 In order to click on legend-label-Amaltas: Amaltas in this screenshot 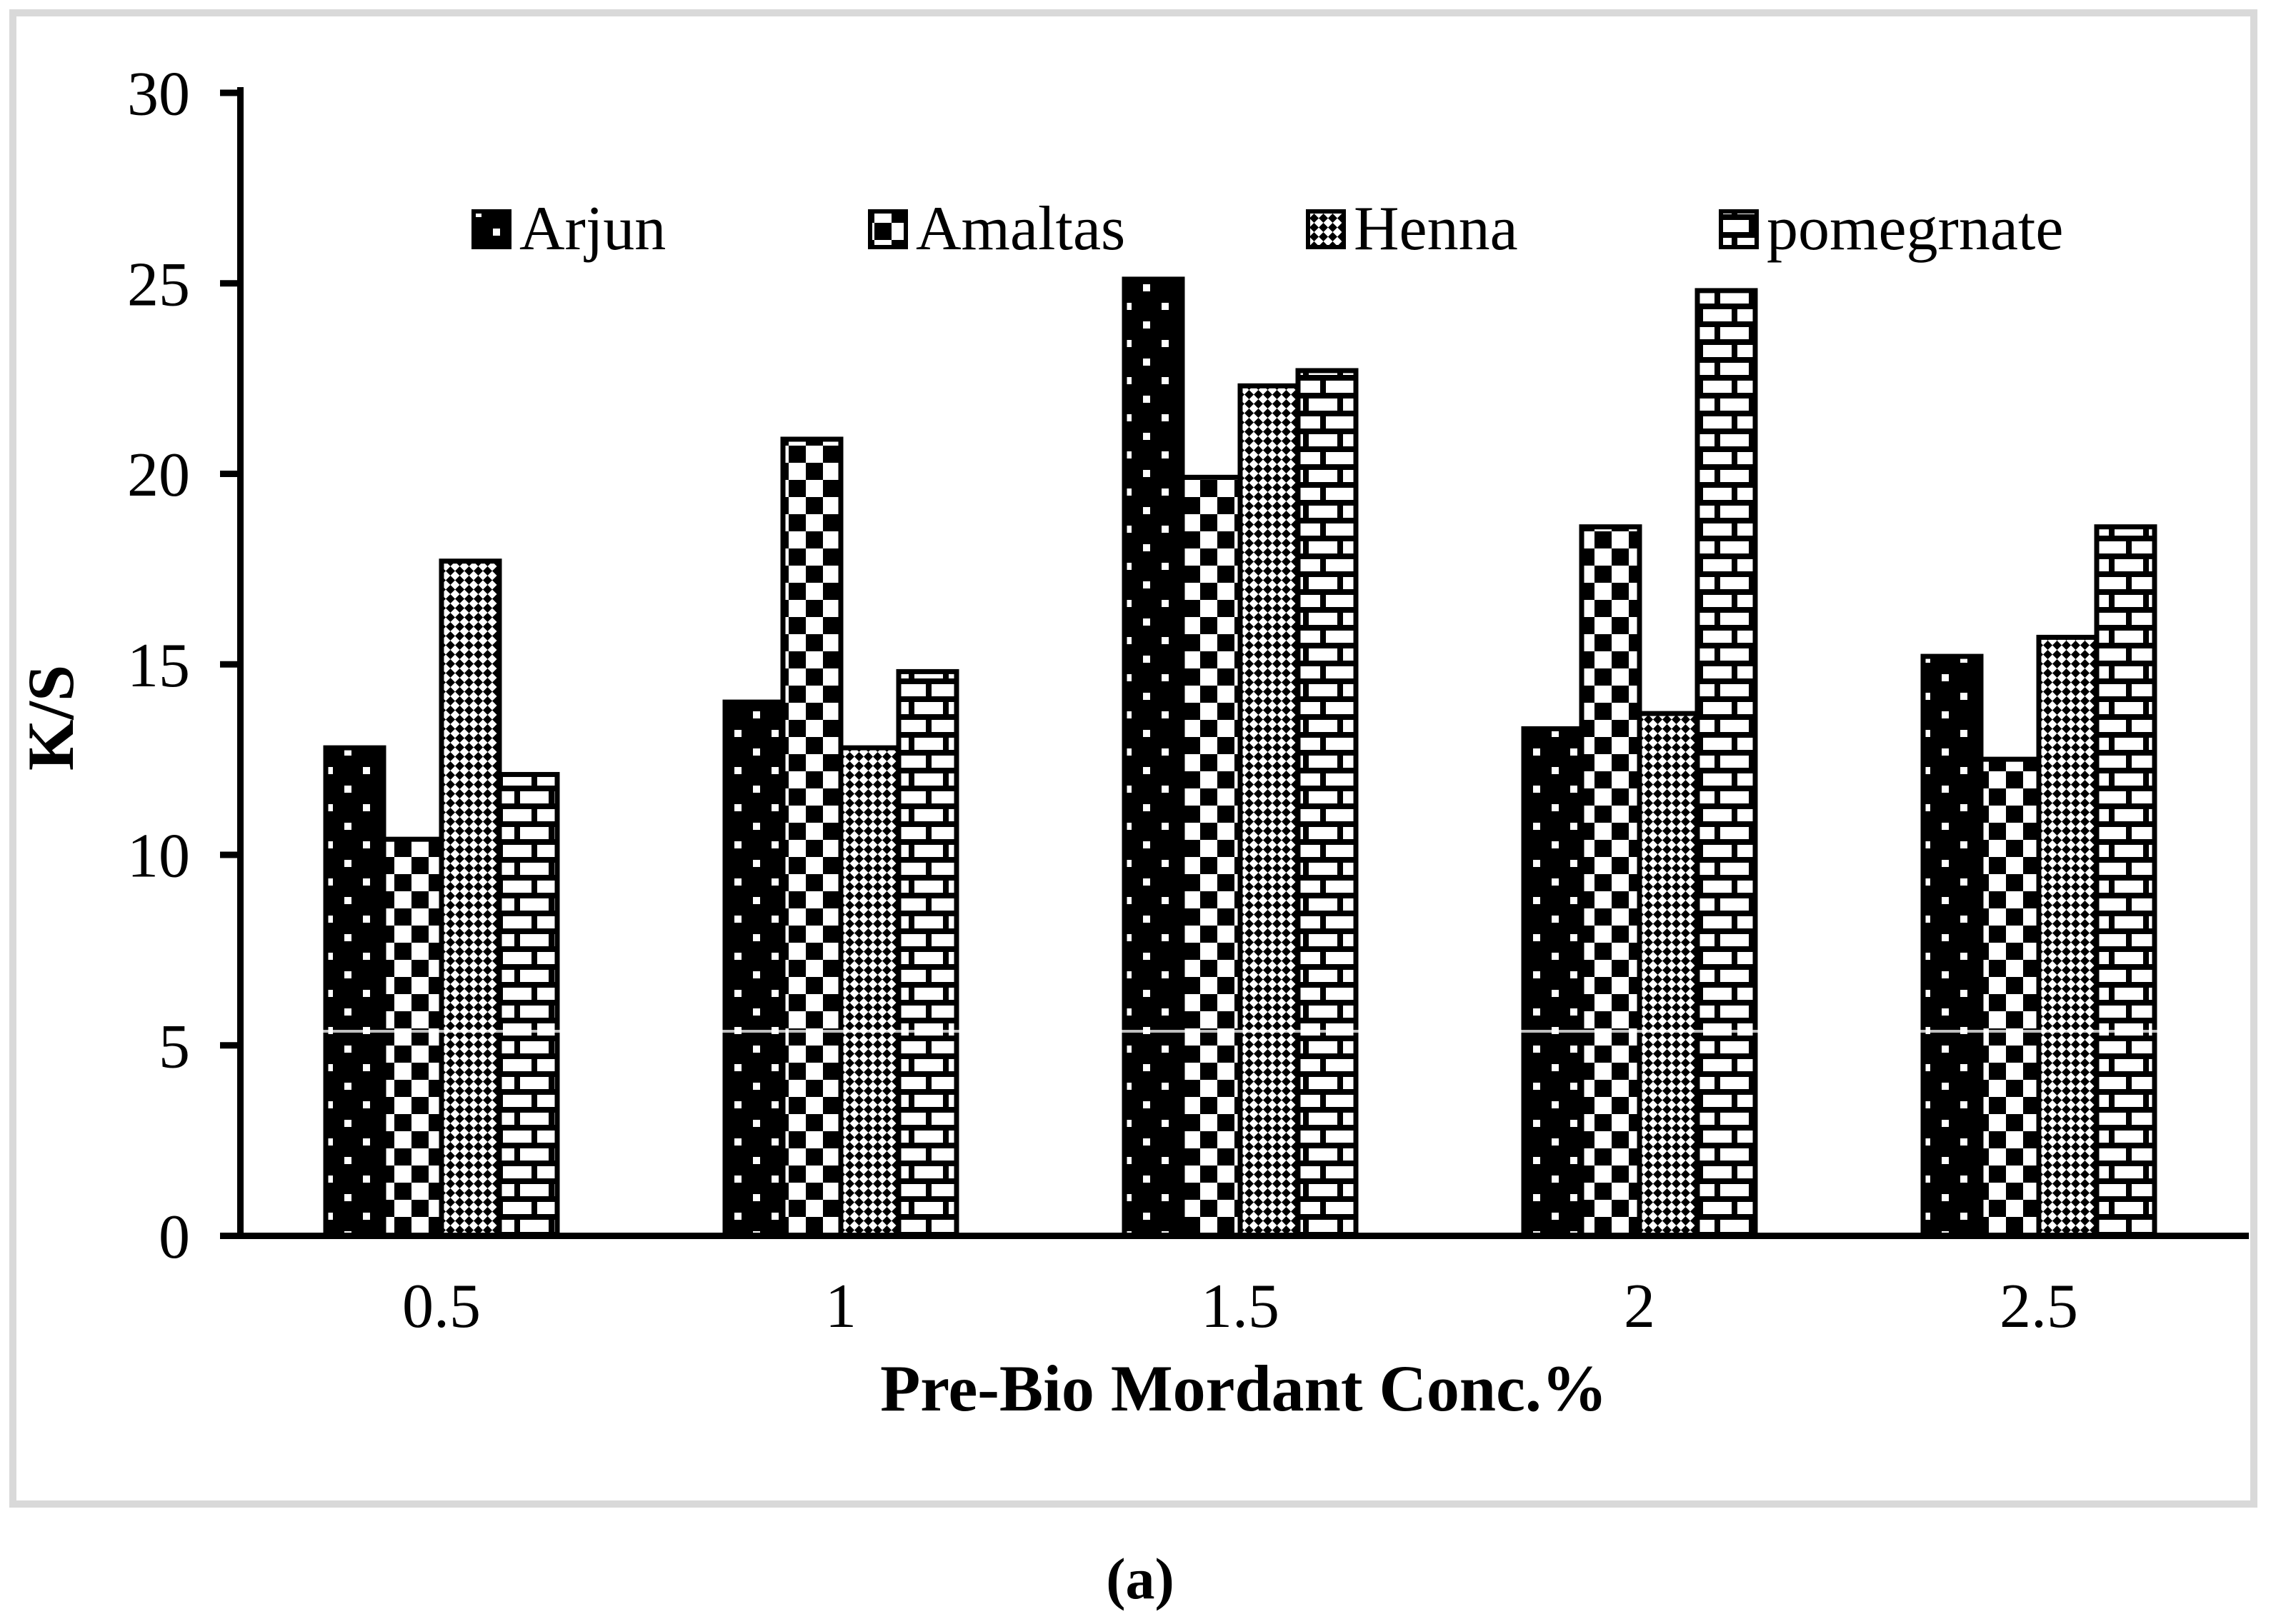, I will do `click(1020, 229)`.